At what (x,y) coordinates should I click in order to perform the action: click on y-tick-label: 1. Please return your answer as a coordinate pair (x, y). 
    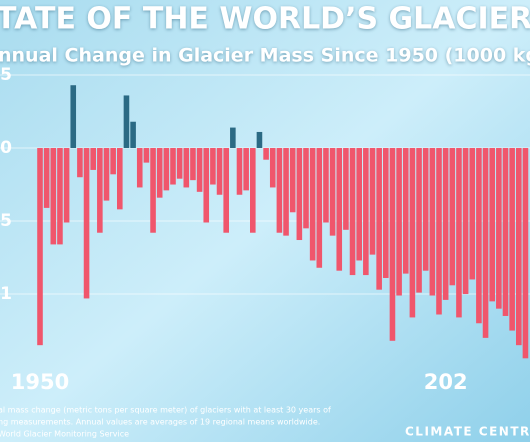
    Looking at the image, I should click on (6, 294).